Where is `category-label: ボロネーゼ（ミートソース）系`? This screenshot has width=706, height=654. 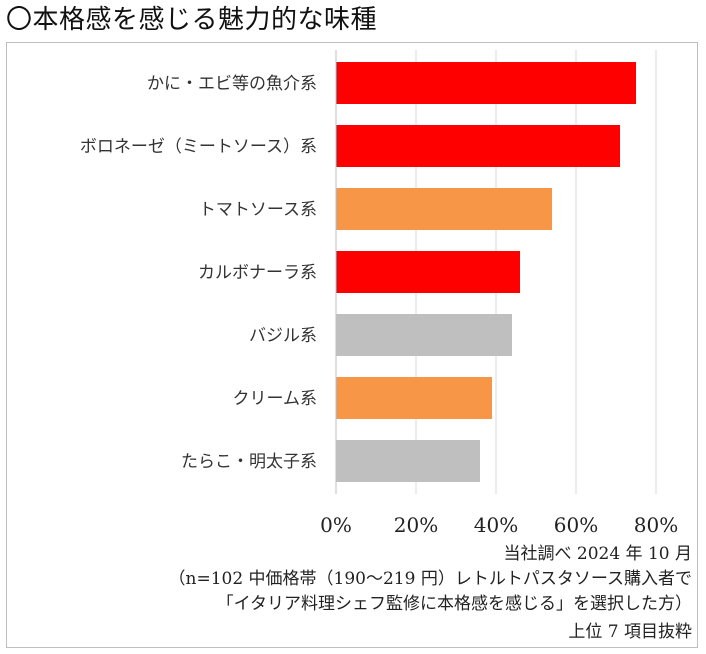
category-label: ボロネーゼ（ミートソース）系 is located at coordinates (198, 147).